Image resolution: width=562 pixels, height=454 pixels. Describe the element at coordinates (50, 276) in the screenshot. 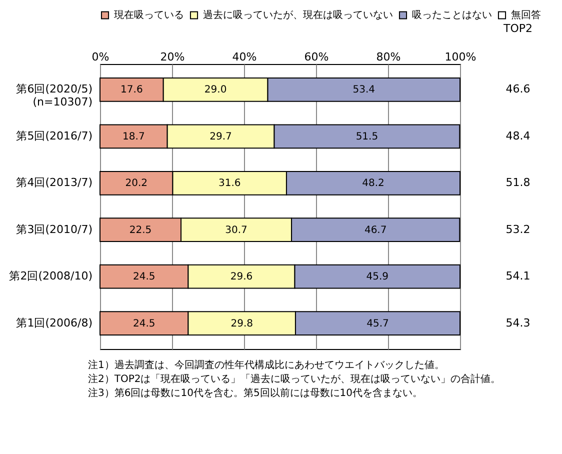

I see `y-tick-label: 第2回(2008/10)` at that location.